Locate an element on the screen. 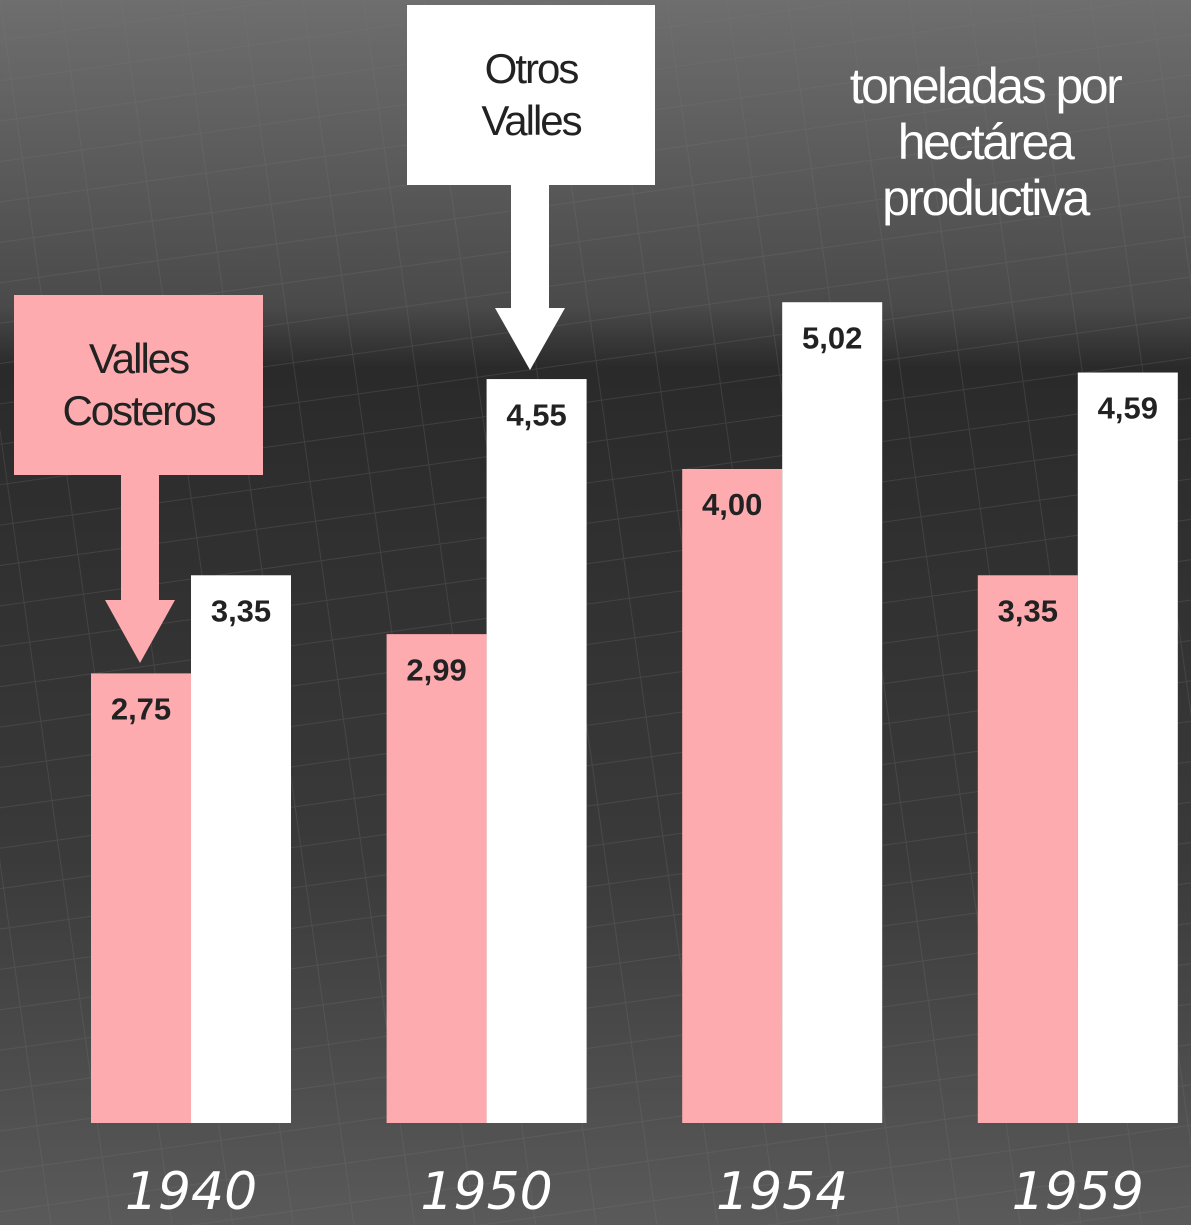  x-tick-label: 1959 is located at coordinates (1078, 1192).